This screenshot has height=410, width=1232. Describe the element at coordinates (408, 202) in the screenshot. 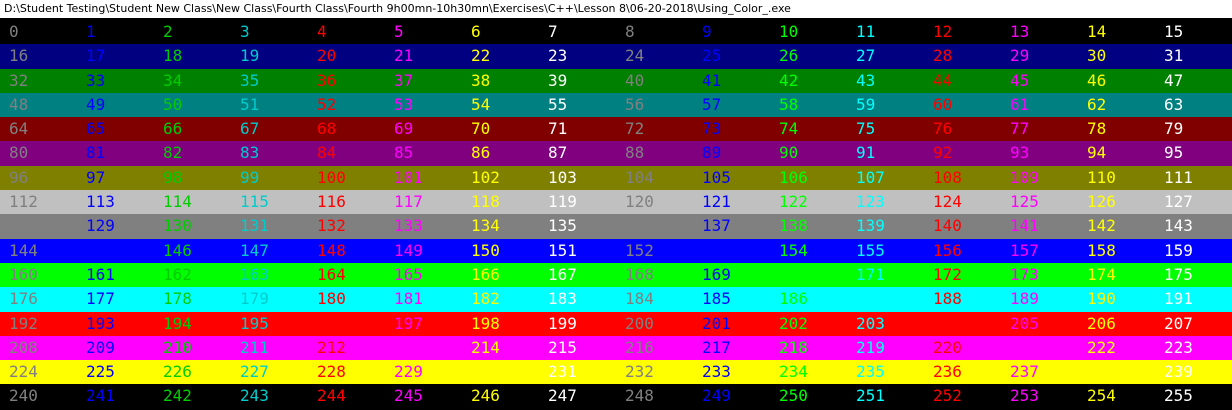

I see `color-code-cell: 117` at that location.